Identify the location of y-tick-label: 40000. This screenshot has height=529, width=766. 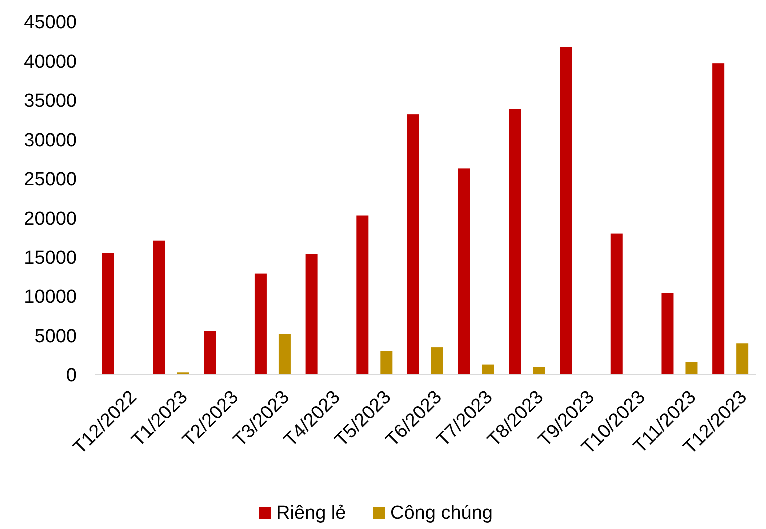
(50, 62).